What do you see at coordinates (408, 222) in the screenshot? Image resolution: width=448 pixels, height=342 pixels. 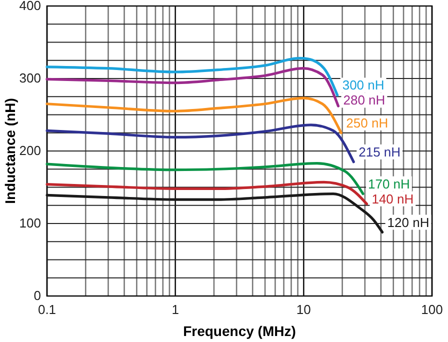 I see `series-label: 120 nH` at bounding box center [408, 222].